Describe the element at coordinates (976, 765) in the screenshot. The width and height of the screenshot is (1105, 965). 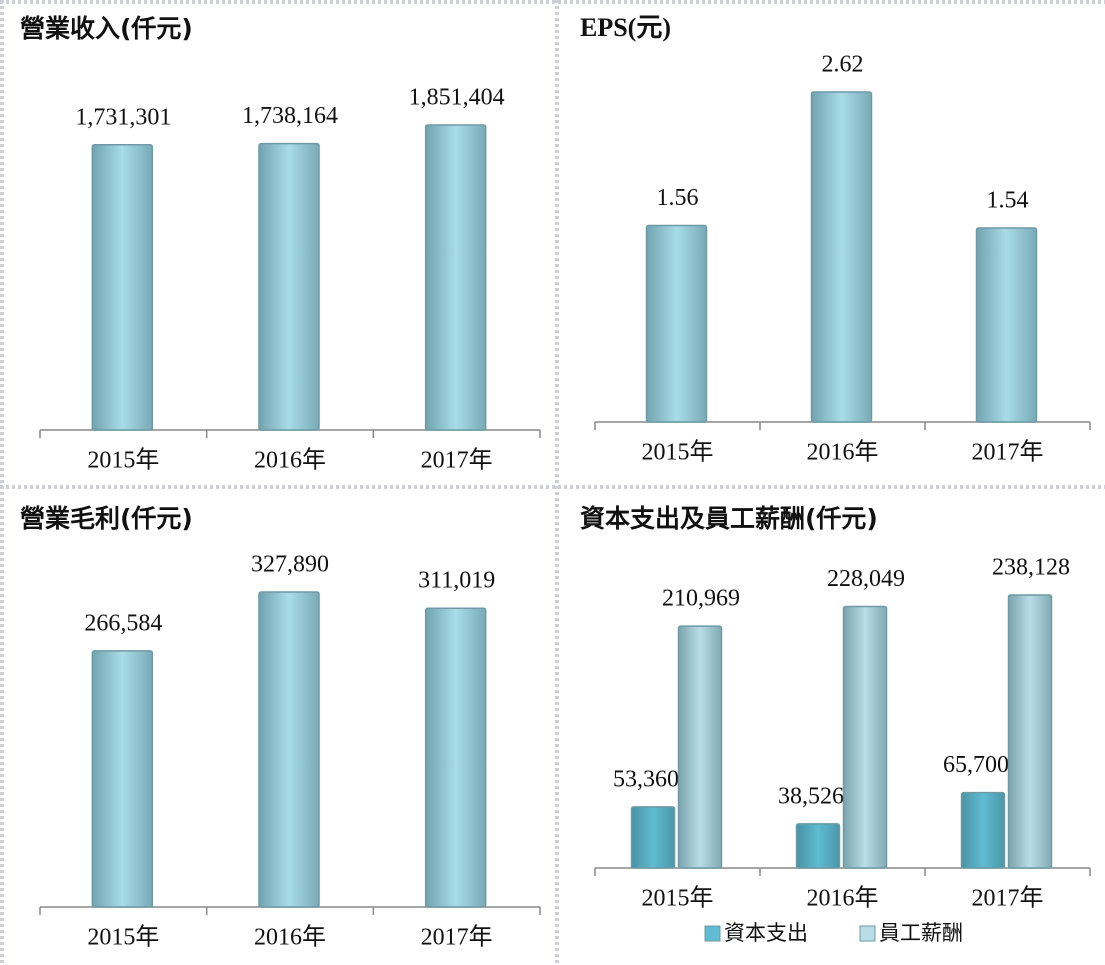
I see `data-label: 65,700` at that location.